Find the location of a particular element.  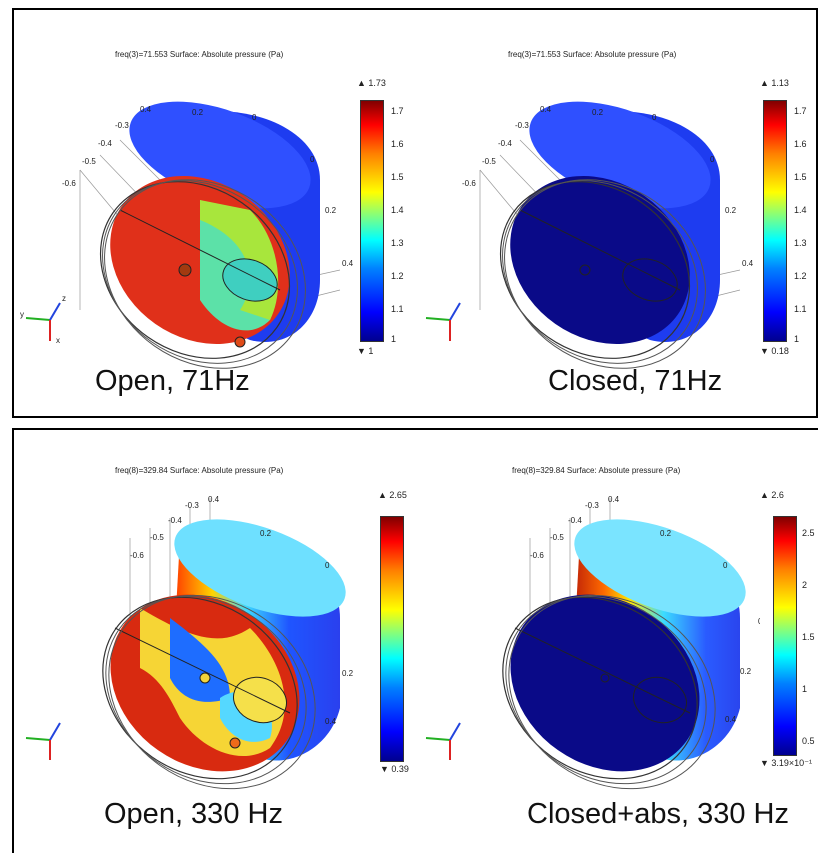

colorbar-max: ▲ 2.65 is located at coordinates (392, 495).